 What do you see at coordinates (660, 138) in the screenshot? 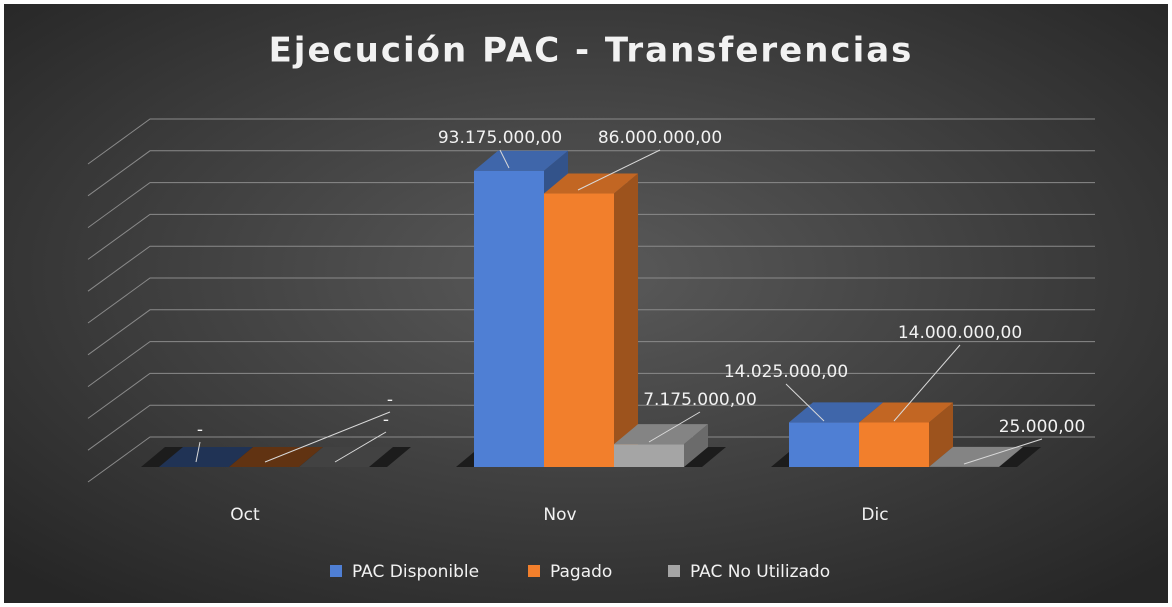
I see `data-label: 86.000.000,00` at bounding box center [660, 138].